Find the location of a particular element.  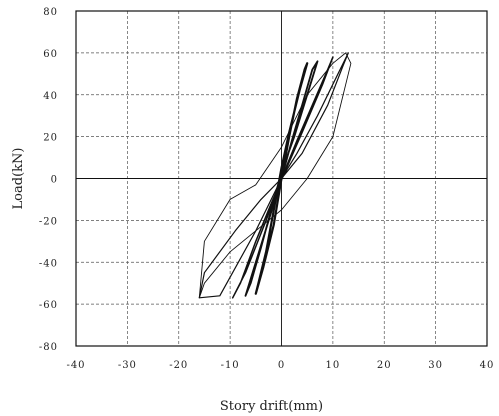

y-tick-label: 60 is located at coordinates (50, 54).